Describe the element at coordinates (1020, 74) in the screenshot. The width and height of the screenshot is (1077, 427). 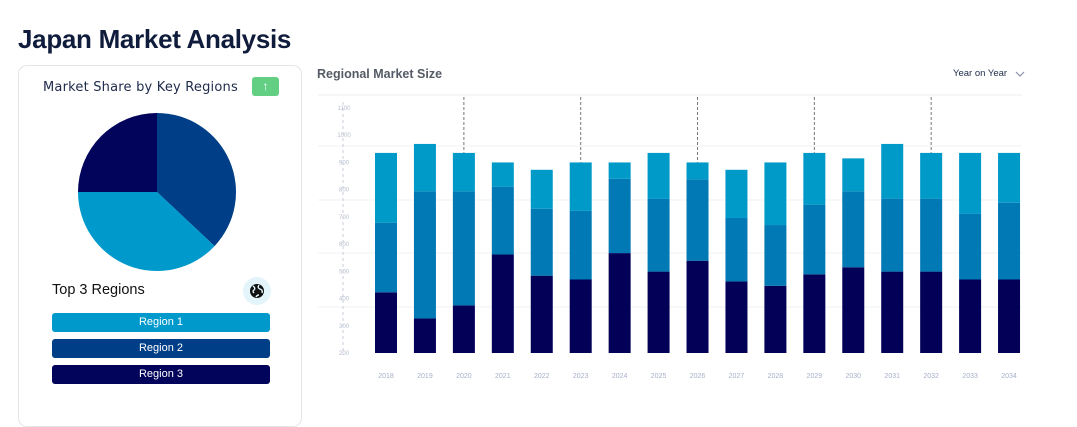
I see `chevron-down-icon` at that location.